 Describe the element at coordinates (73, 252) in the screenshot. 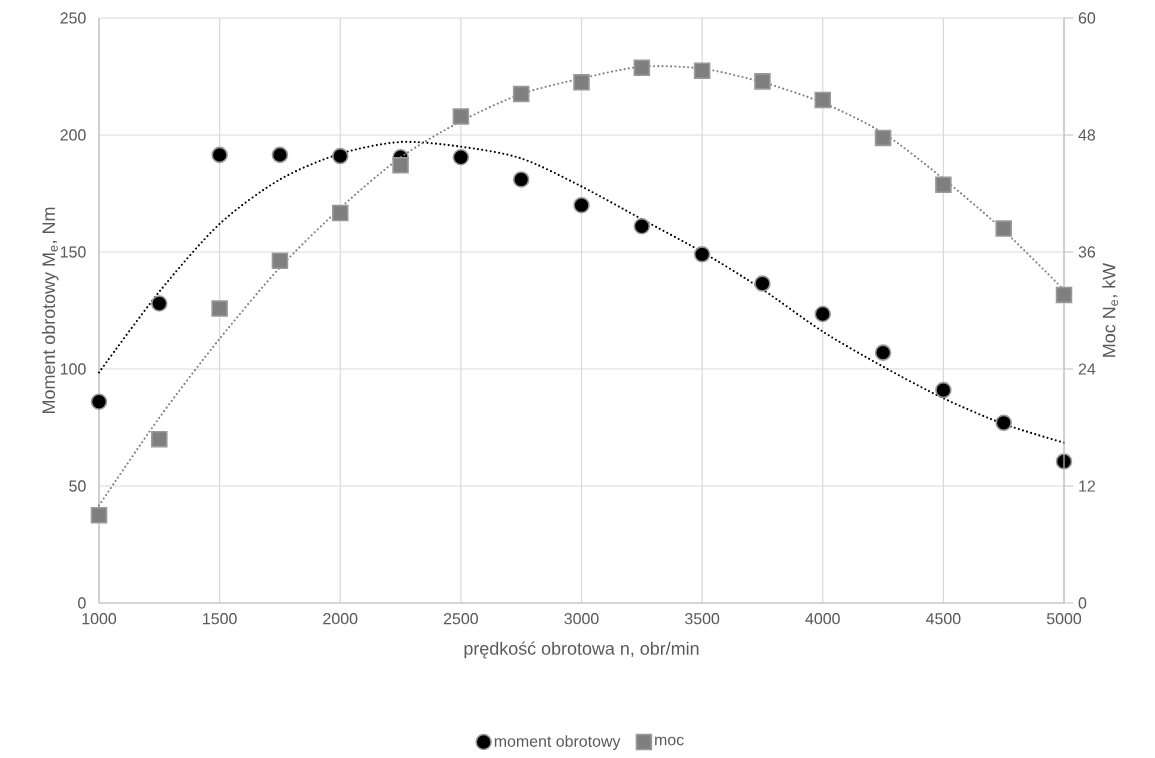

I see `y-tick-label: 150` at that location.